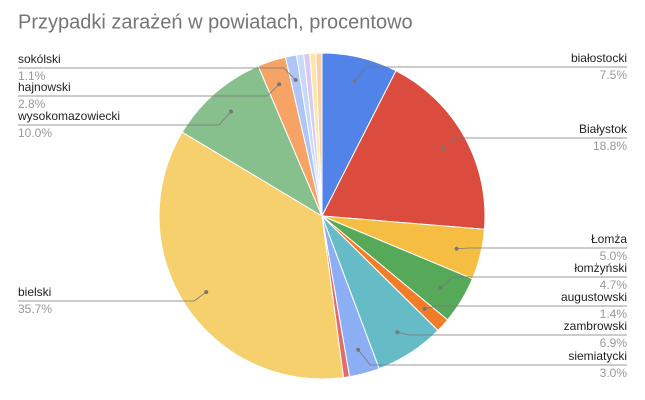  What do you see at coordinates (32, 104) in the screenshot?
I see `slice-value-label: 2.8%` at bounding box center [32, 104].